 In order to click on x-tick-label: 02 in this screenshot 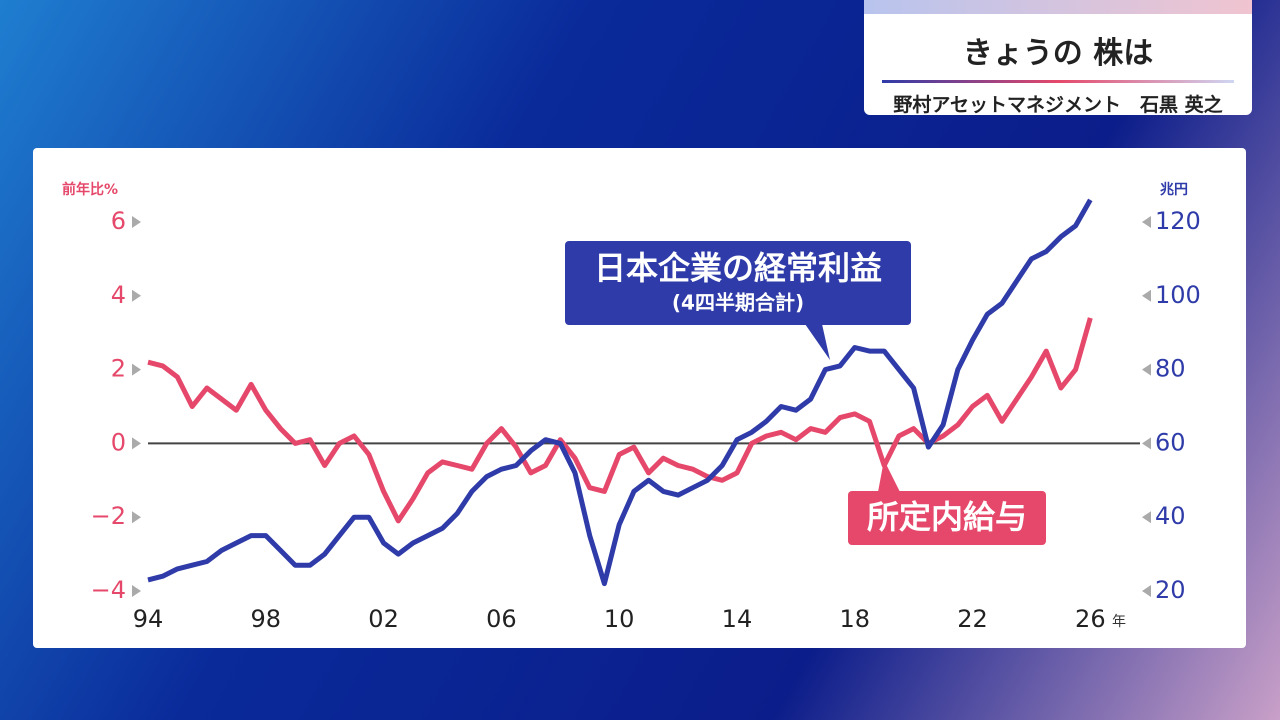, I will do `click(383, 619)`.